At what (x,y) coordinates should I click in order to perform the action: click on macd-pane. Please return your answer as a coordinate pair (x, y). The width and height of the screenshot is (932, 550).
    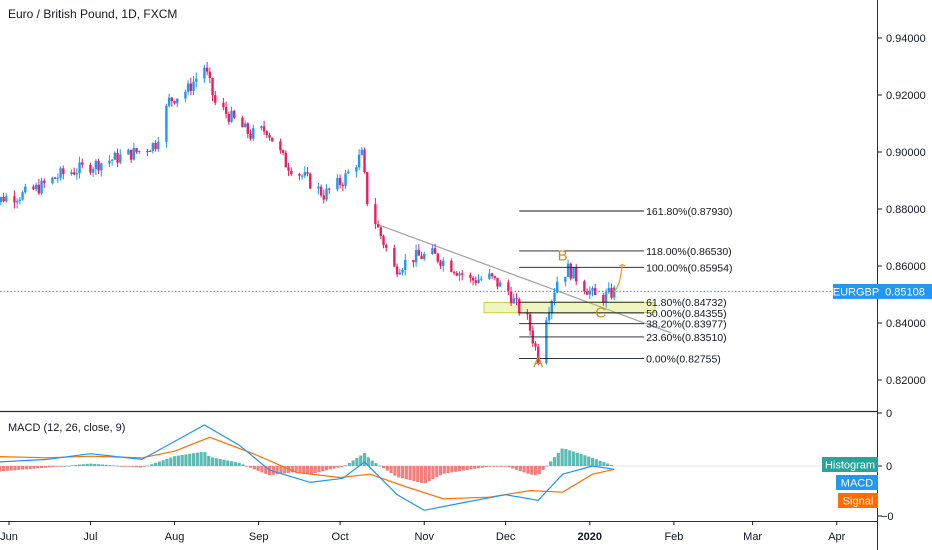
    Looking at the image, I should click on (439, 467).